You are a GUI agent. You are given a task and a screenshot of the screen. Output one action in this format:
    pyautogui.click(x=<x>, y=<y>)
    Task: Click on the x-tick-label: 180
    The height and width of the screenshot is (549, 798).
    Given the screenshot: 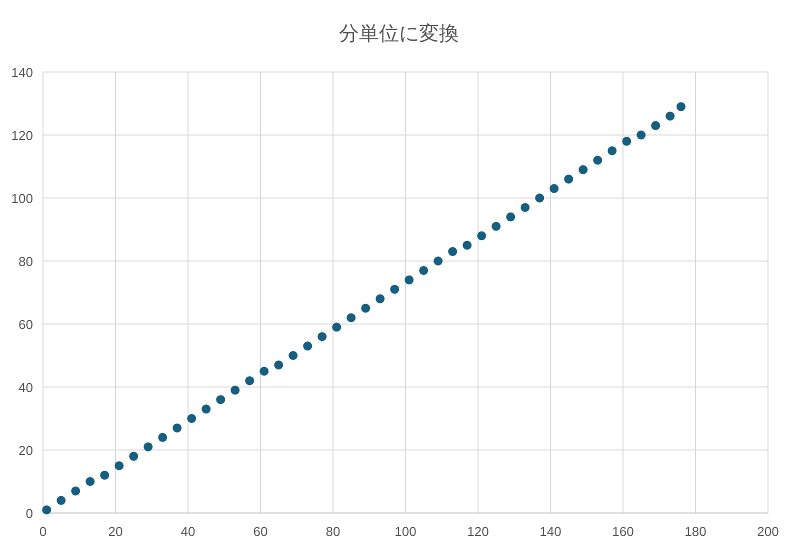 What is the action you would take?
    pyautogui.click(x=695, y=531)
    